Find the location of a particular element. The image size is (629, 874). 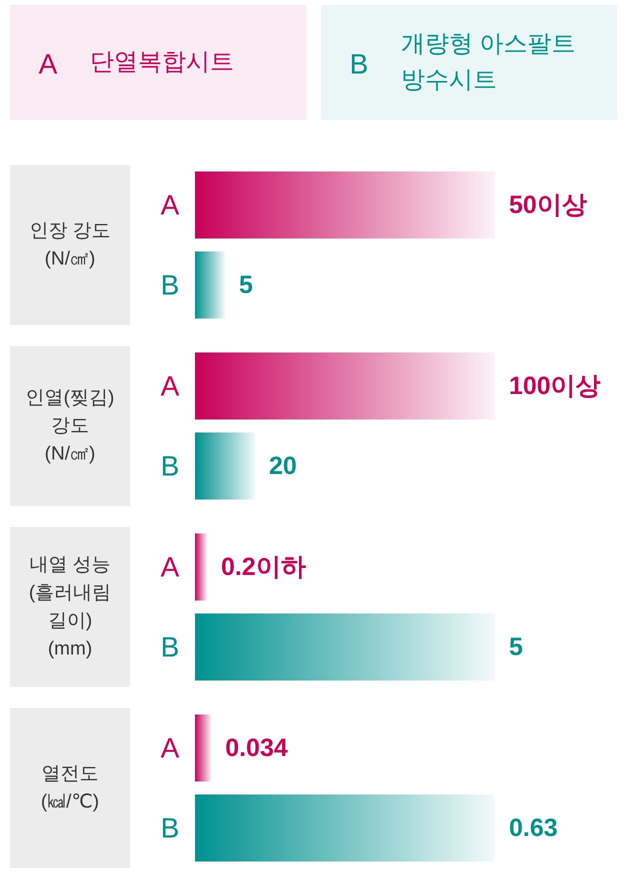

data-label: 50이상 is located at coordinates (548, 205).